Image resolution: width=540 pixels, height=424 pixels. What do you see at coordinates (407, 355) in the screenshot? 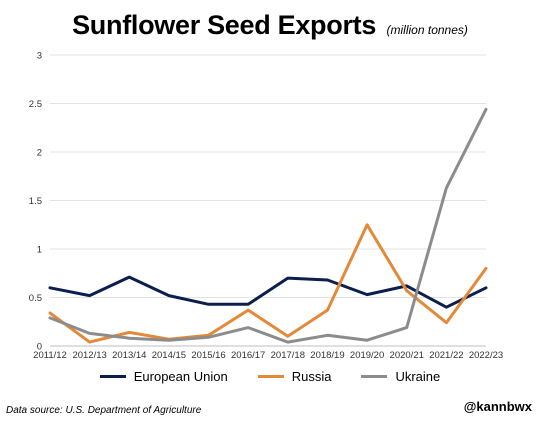
I see `x-tick-label: 2020/21` at bounding box center [407, 355].